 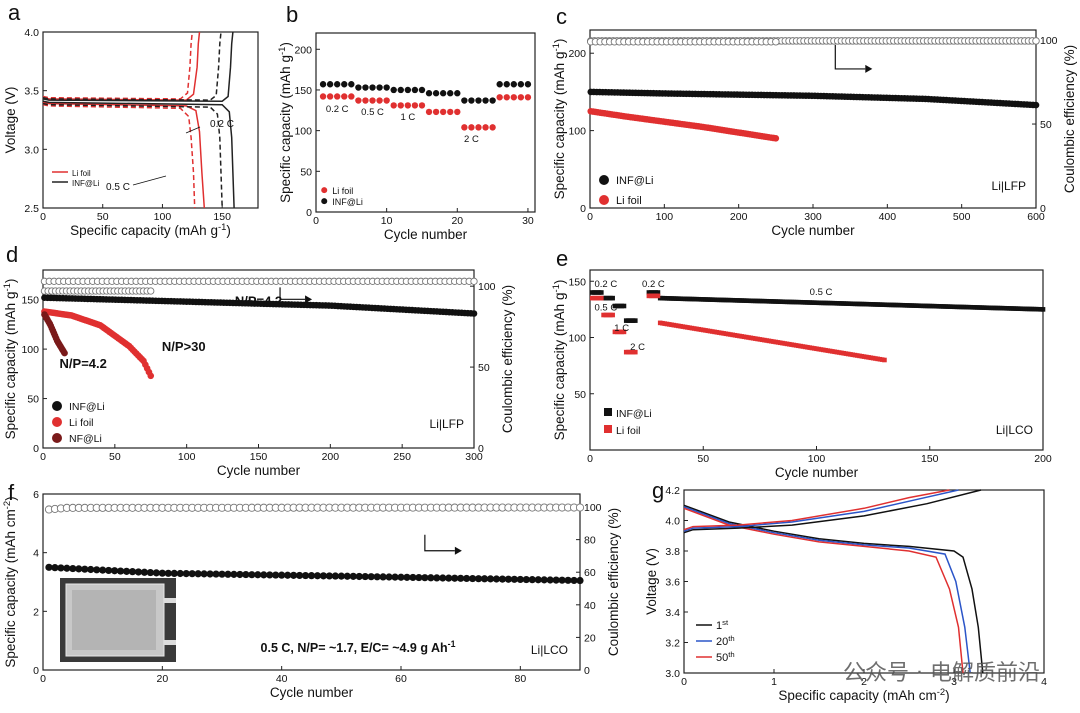 What do you see at coordinates (813, 217) in the screenshot?
I see `x-tick-label-c: 300` at bounding box center [813, 217].